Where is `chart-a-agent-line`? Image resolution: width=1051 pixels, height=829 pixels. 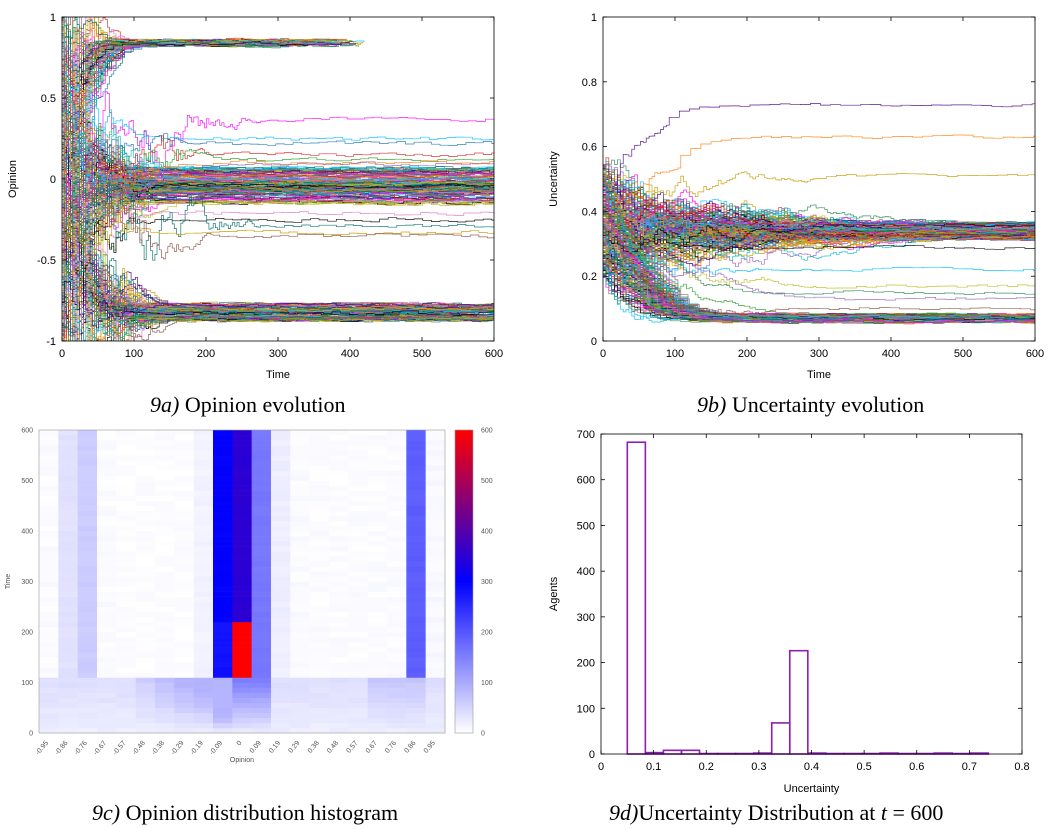 chart-a-agent-line is located at coordinates (278, 278).